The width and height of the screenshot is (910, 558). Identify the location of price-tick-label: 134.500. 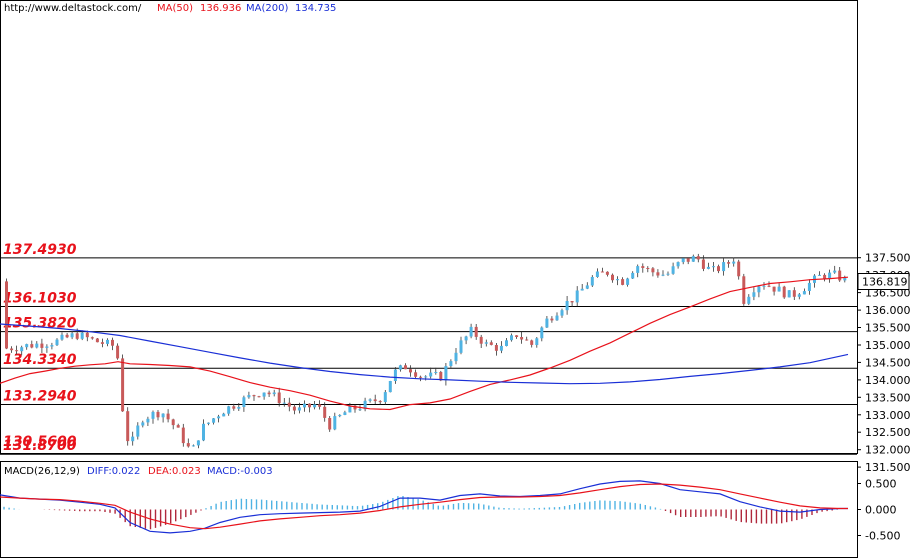
(887, 362).